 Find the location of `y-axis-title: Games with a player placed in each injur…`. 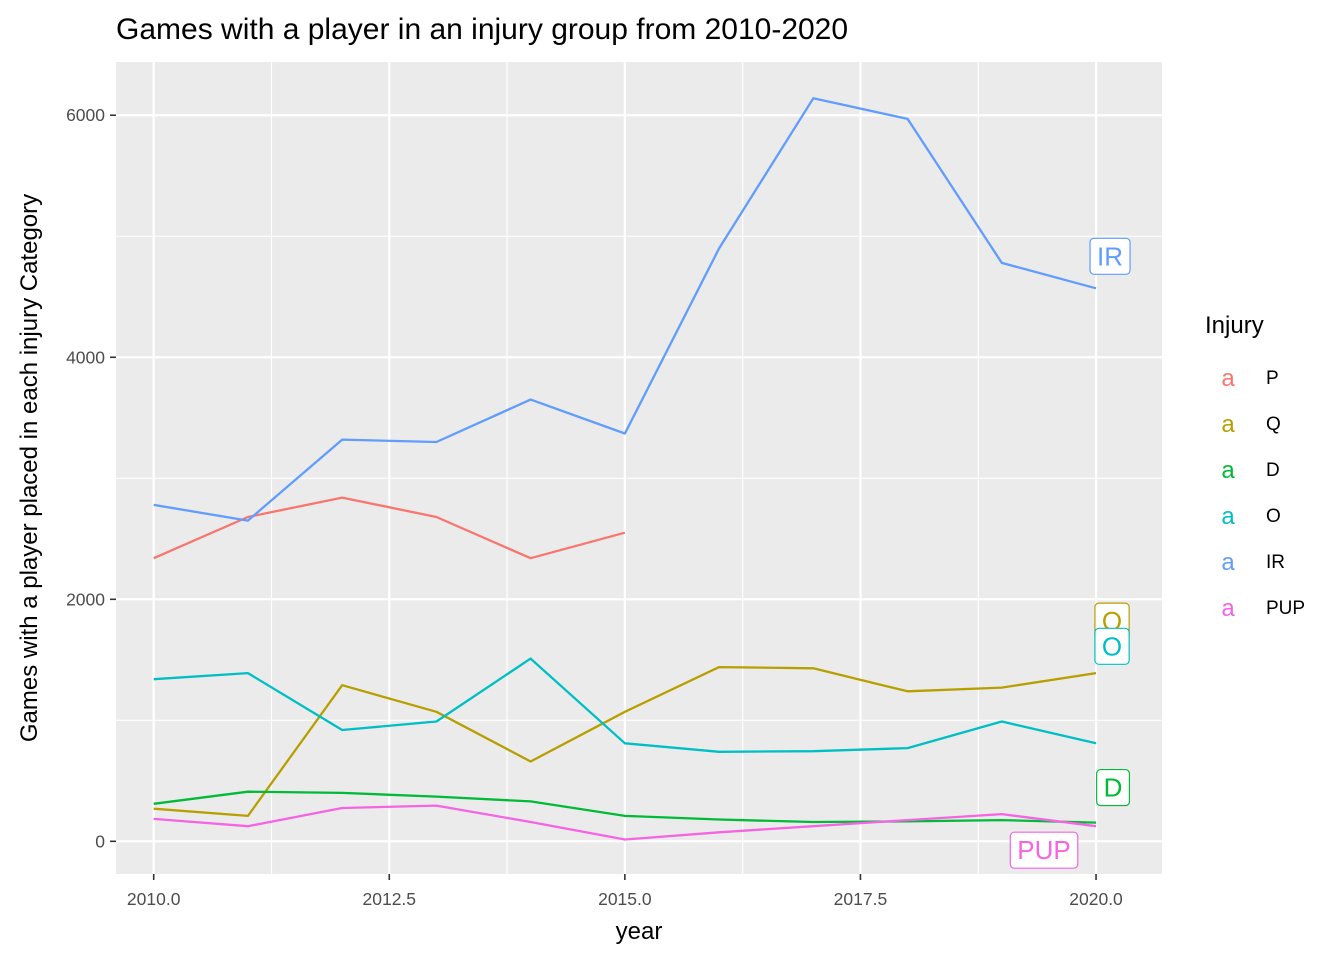

y-axis-title: Games with a player placed in each injur… is located at coordinates (29, 468).